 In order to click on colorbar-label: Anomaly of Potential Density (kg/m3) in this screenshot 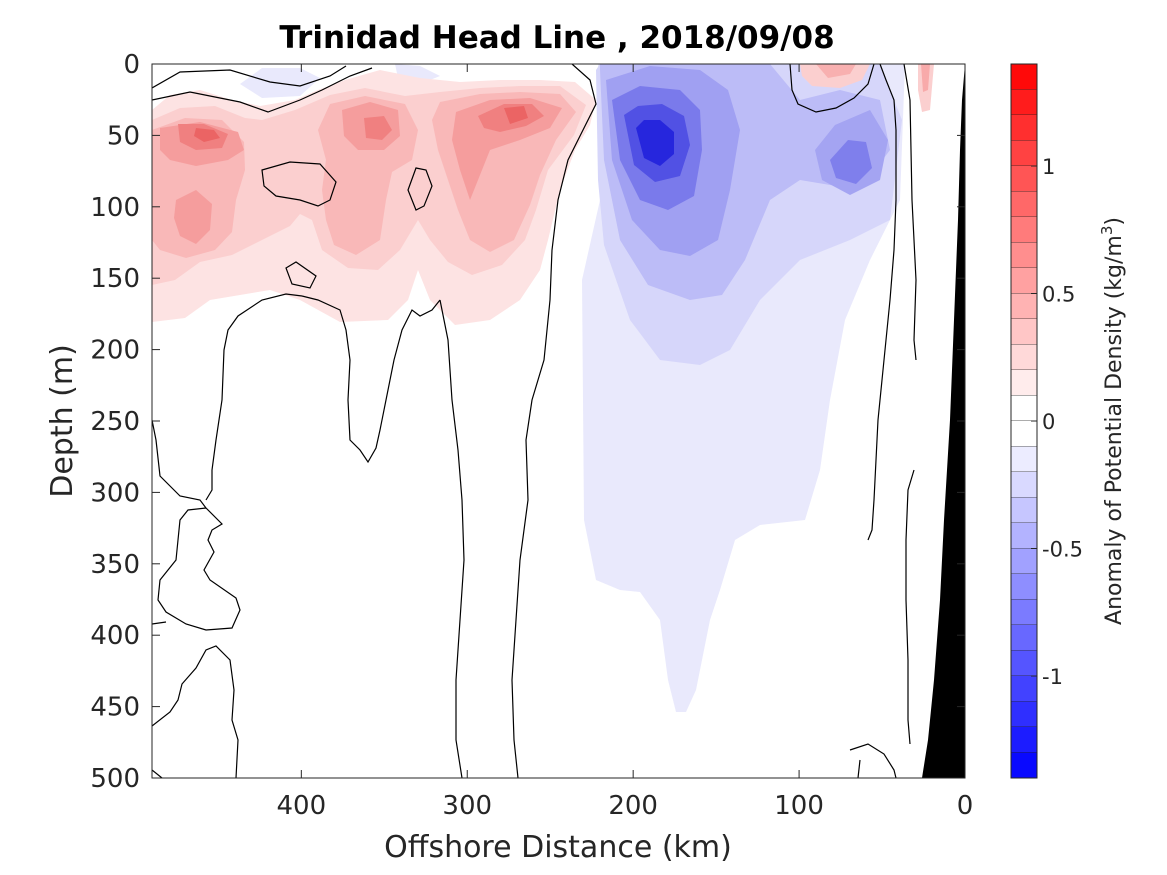, I will do `click(1112, 421)`.